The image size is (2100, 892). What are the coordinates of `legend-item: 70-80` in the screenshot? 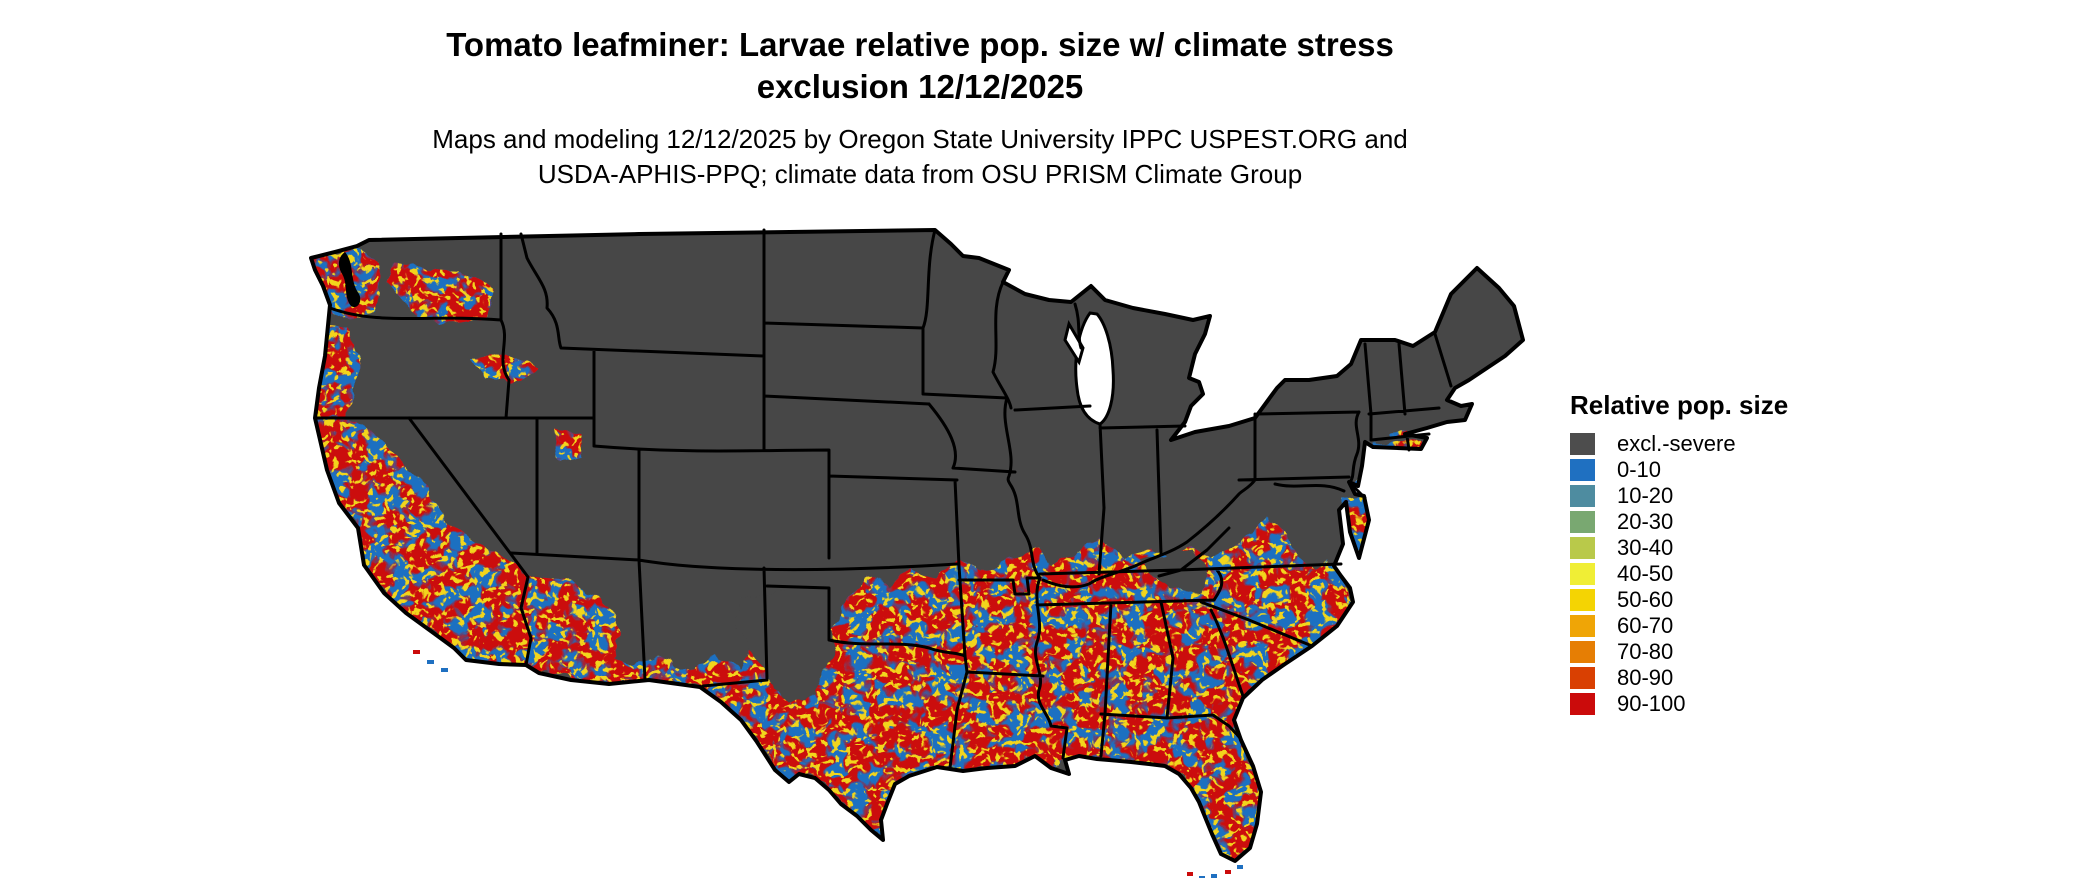 It's located at (1730, 651).